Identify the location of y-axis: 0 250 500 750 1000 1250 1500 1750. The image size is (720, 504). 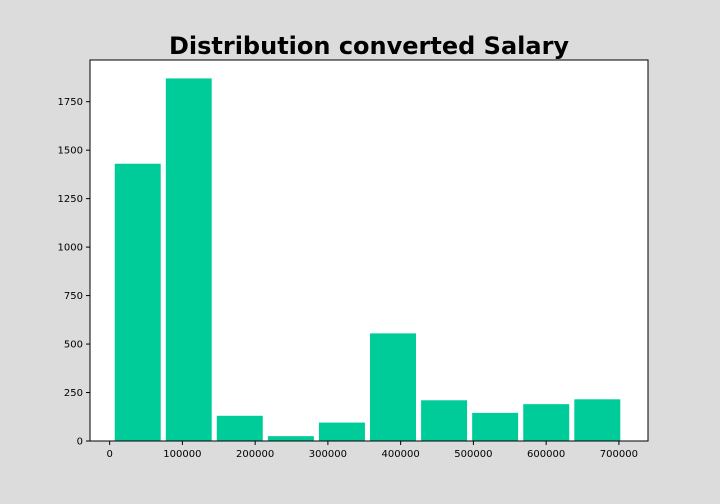
(74, 272).